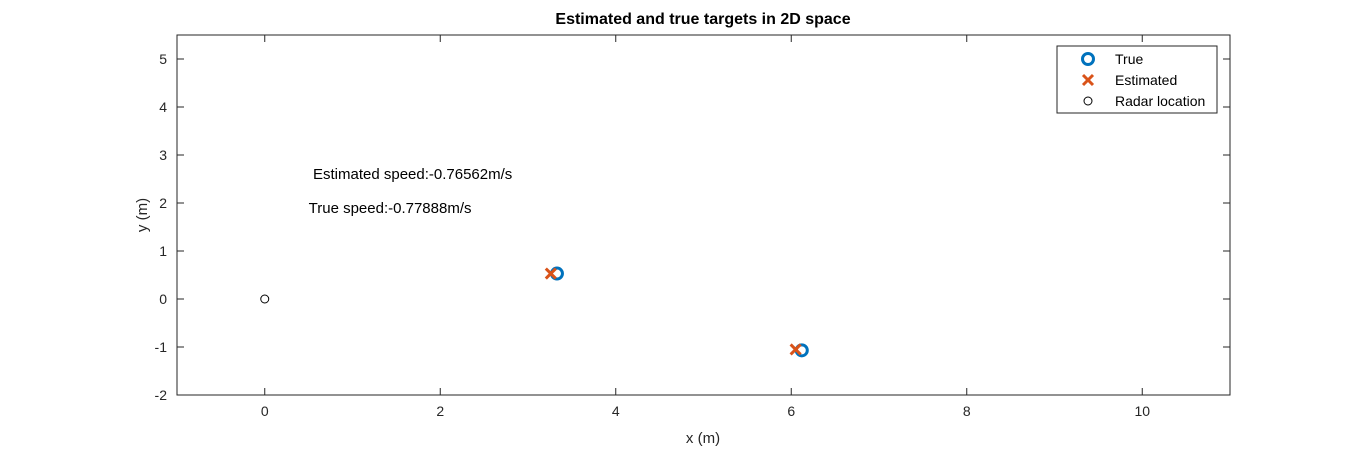 The height and width of the screenshot is (449, 1360). I want to click on x-axis-label: x (m), so click(703, 438).